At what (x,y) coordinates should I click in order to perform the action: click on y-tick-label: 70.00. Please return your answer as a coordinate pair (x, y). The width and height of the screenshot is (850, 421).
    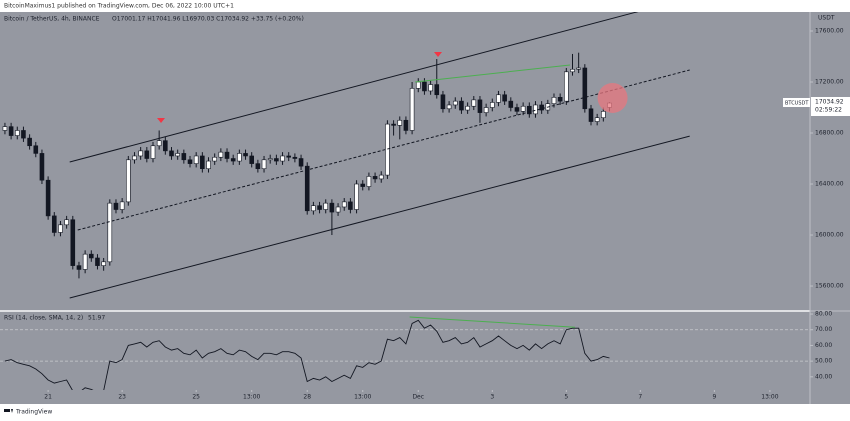
    Looking at the image, I should click on (823, 329).